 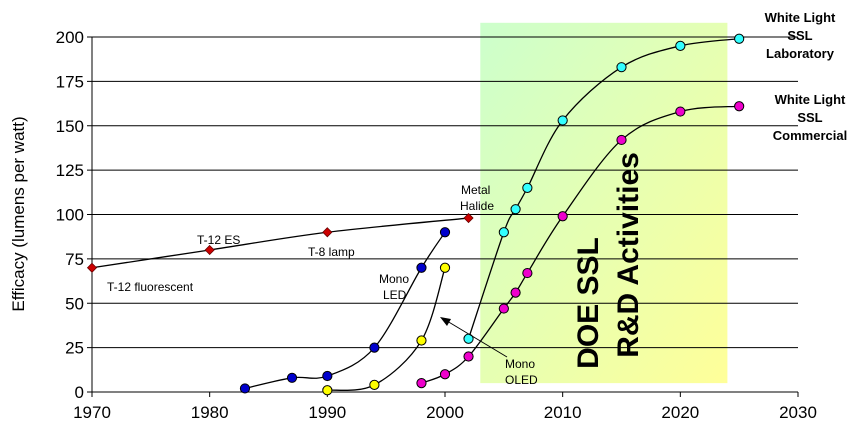 What do you see at coordinates (74, 348) in the screenshot?
I see `y-tick-label: 25` at bounding box center [74, 348].